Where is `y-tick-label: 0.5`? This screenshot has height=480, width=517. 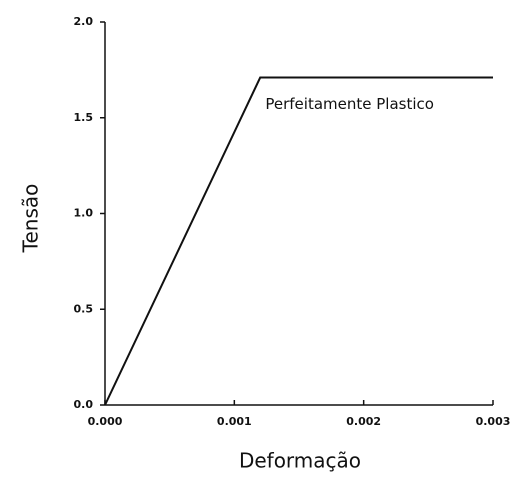
y-tick-label: 0.5 is located at coordinates (84, 308).